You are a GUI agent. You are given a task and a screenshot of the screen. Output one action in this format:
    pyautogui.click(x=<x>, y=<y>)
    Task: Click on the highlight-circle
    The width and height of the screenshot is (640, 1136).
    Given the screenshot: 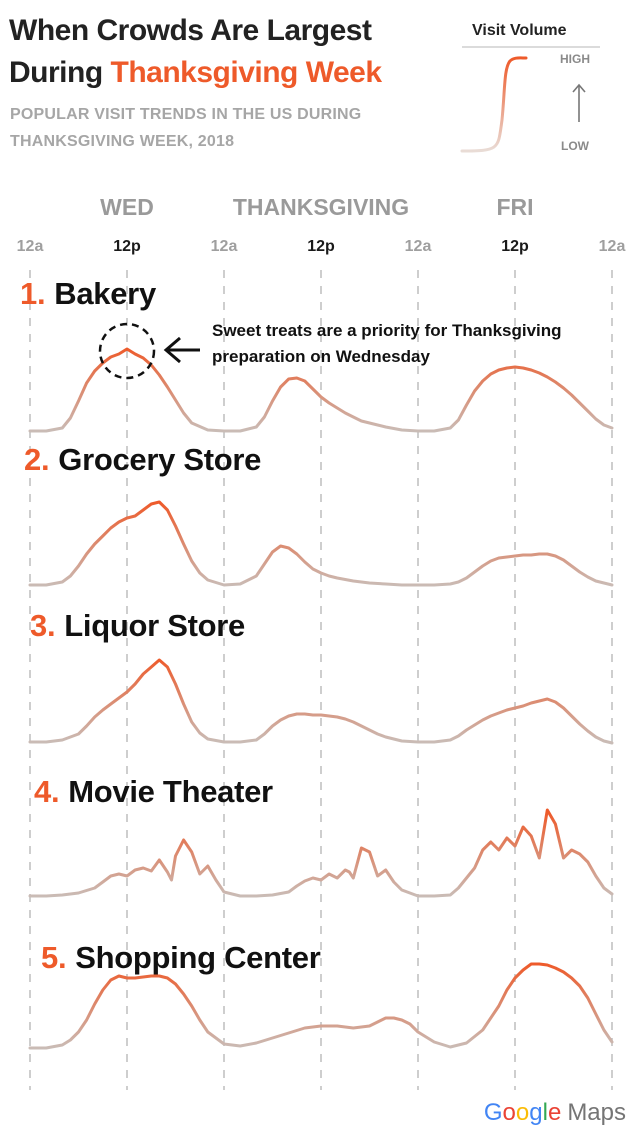 What is the action you would take?
    pyautogui.click(x=127, y=351)
    